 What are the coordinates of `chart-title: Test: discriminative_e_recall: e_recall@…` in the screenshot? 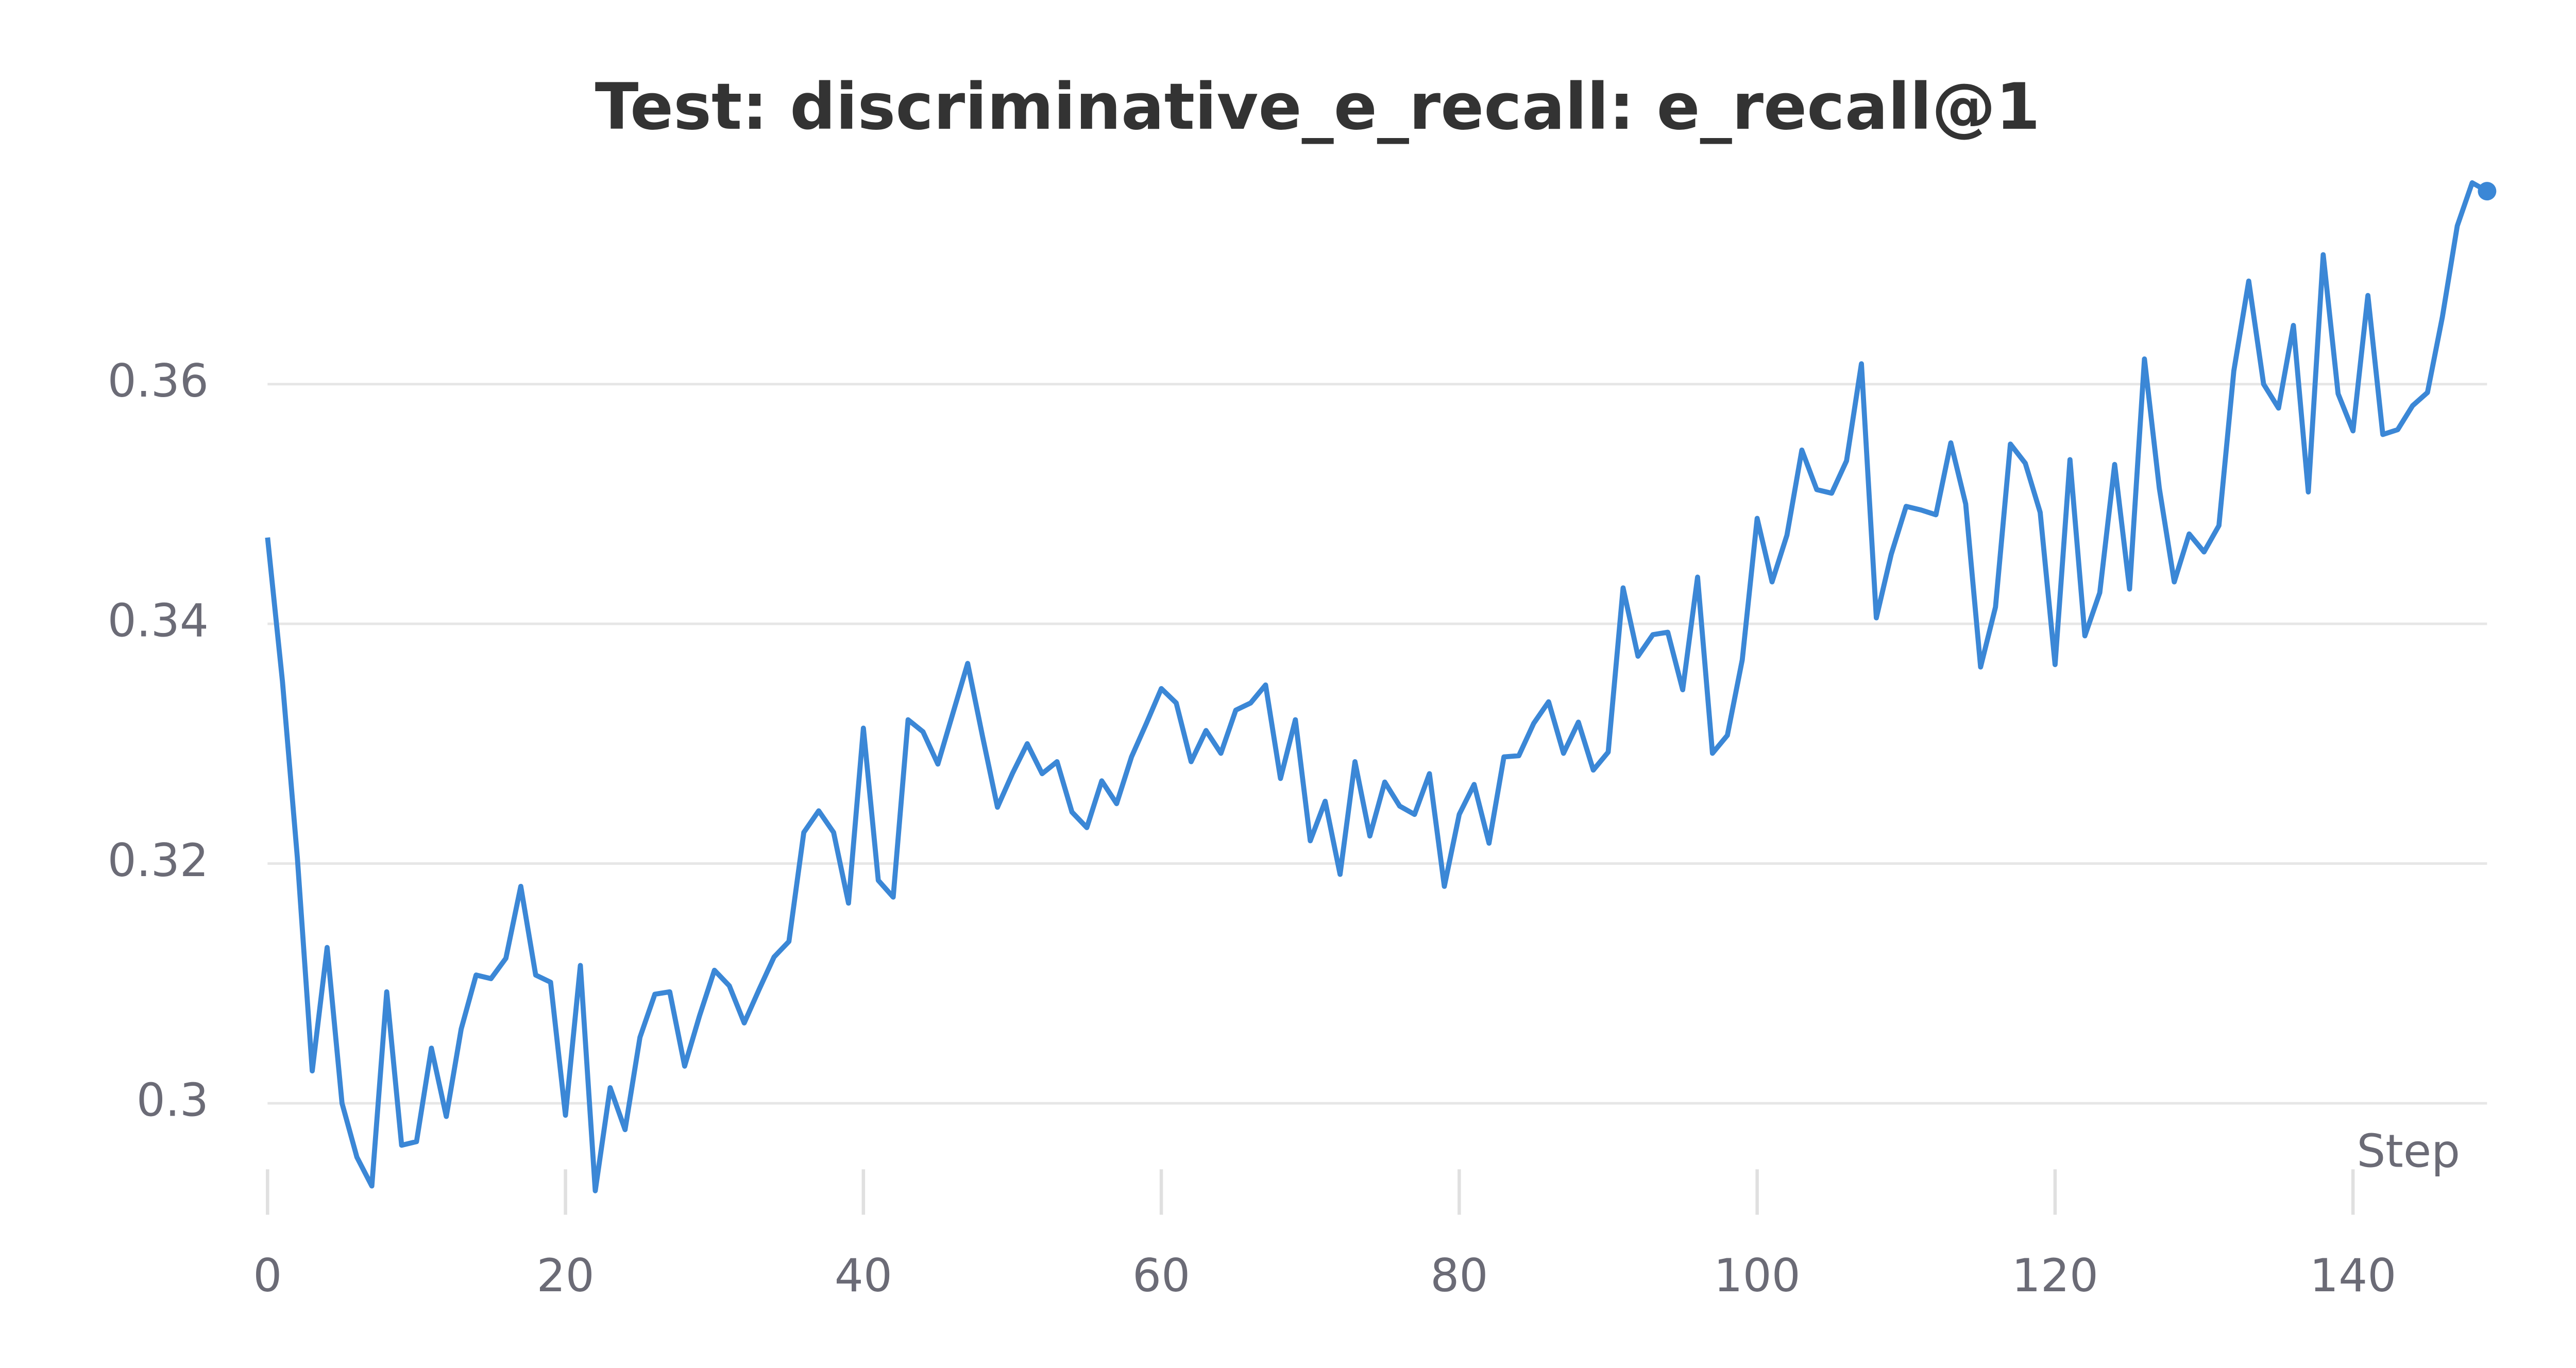 It's located at (1318, 107).